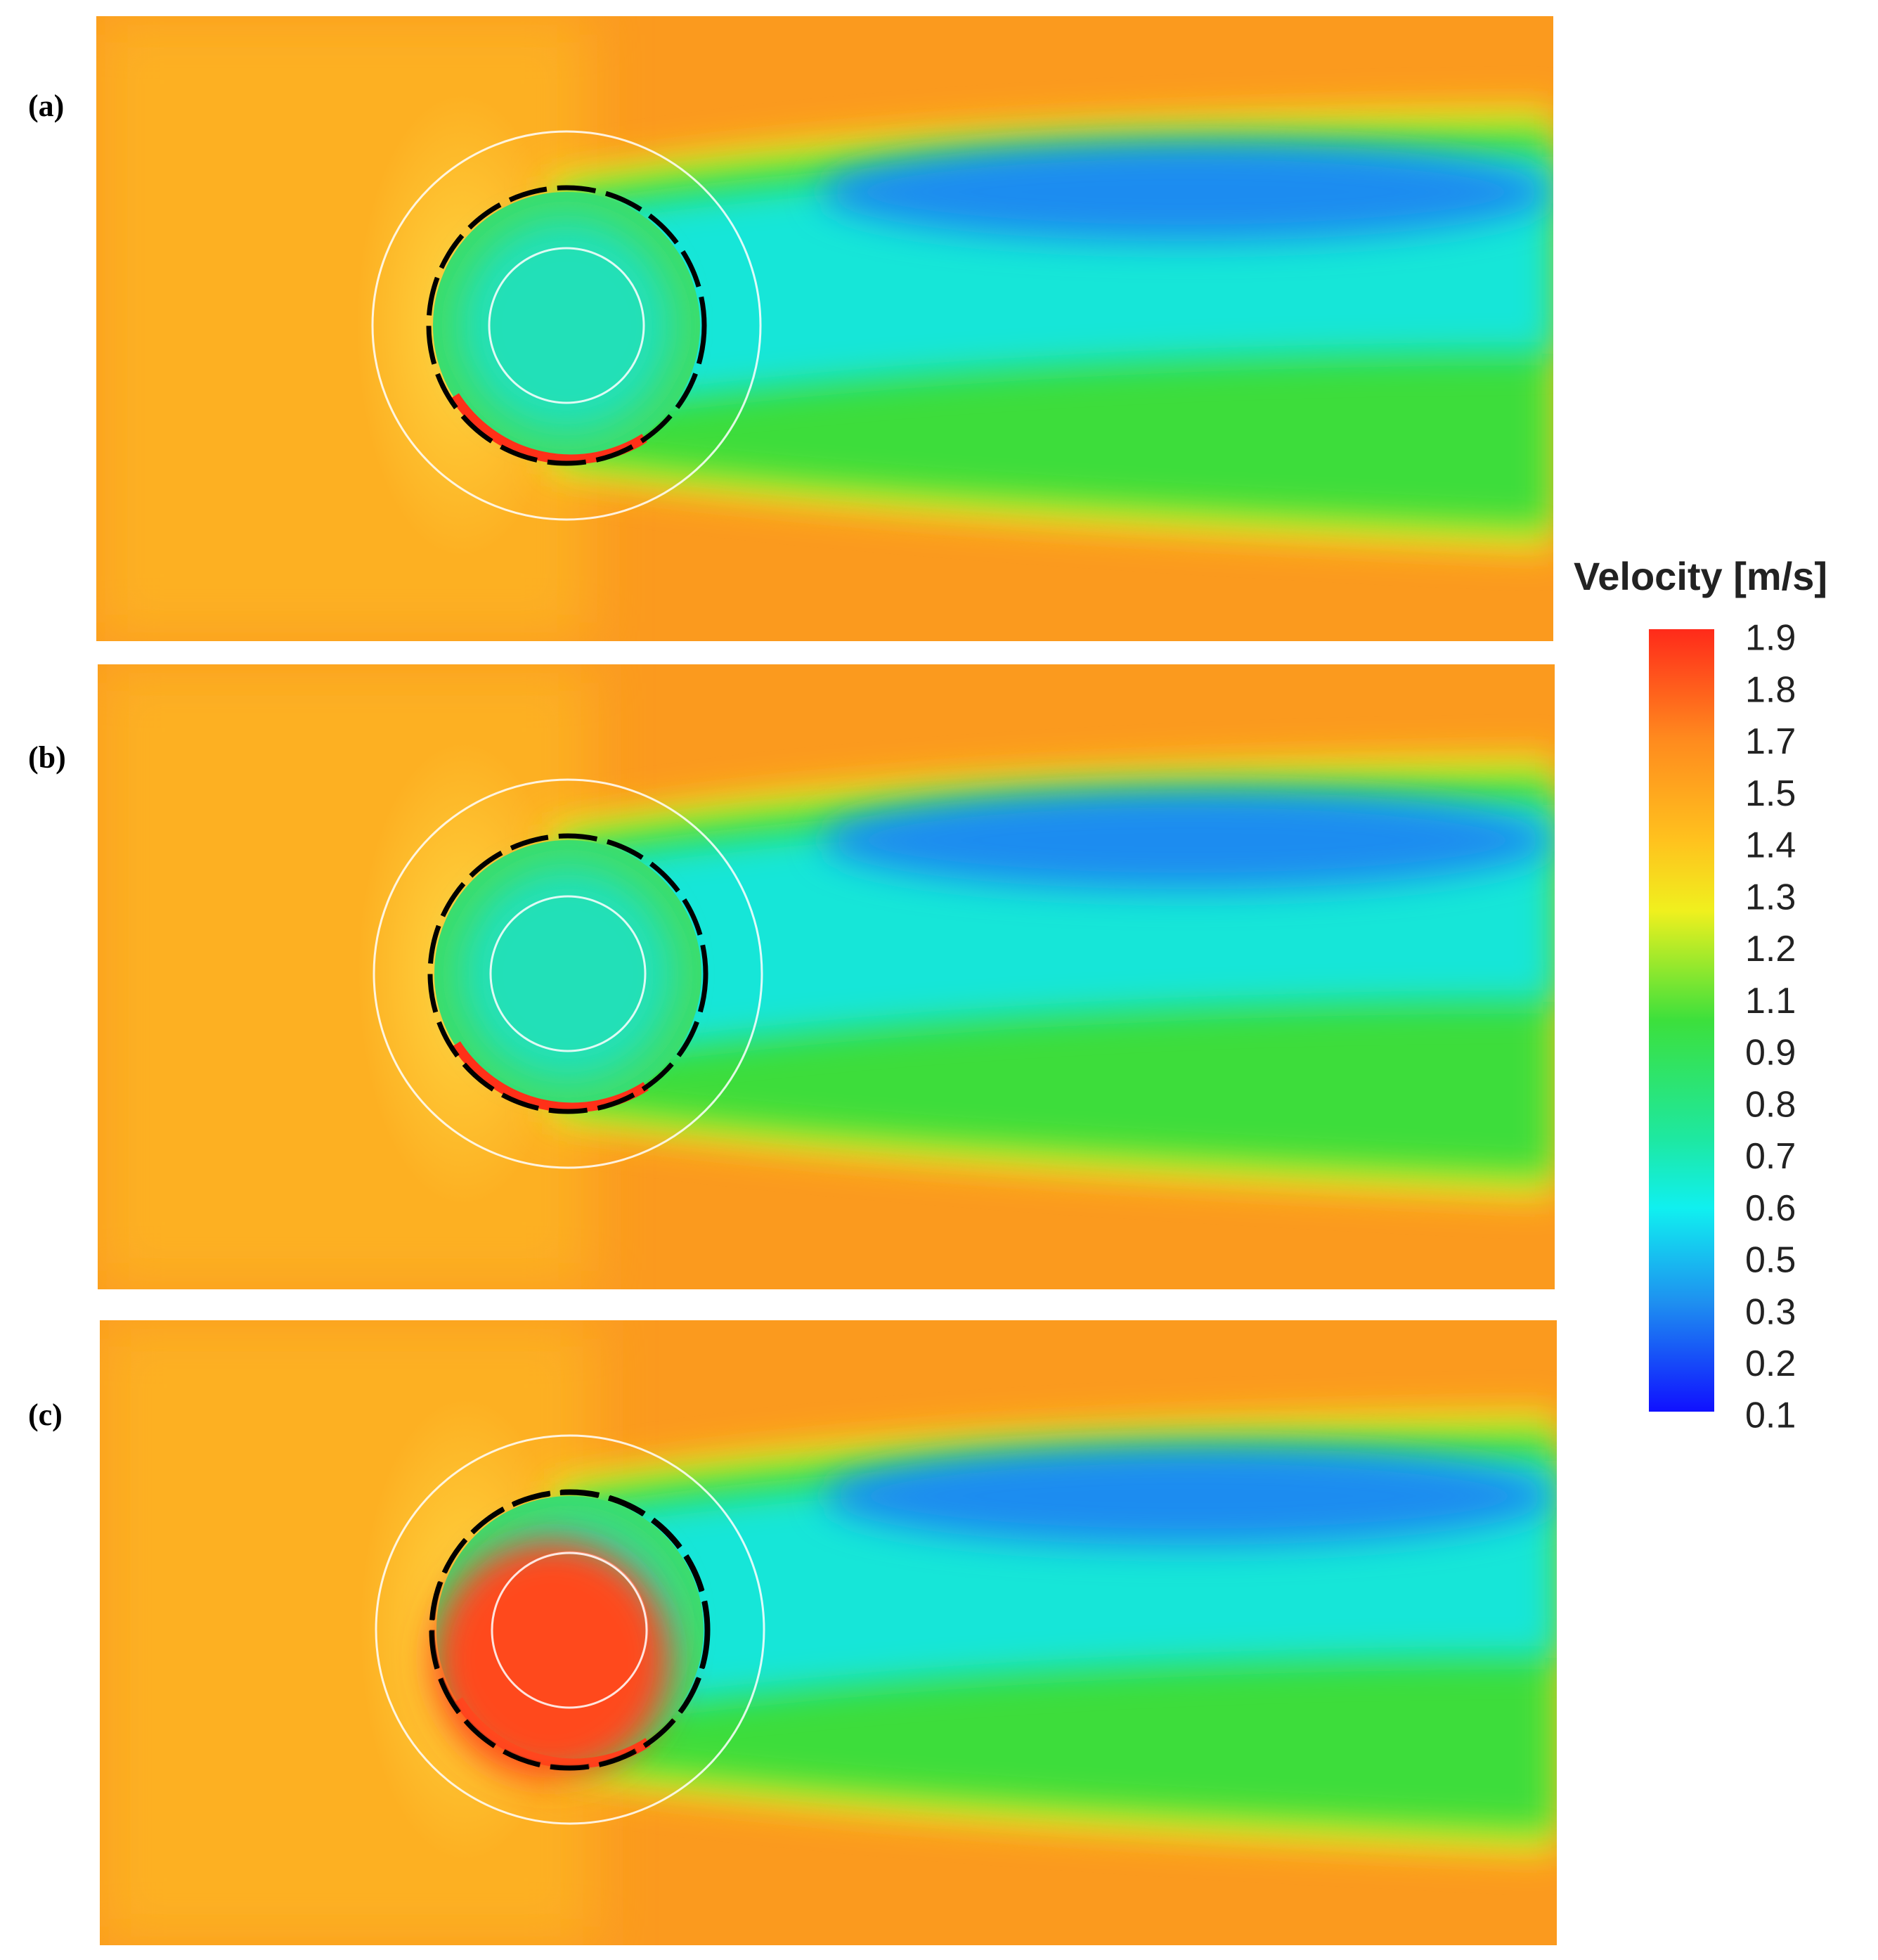  What do you see at coordinates (1770, 949) in the screenshot?
I see `colorbar-label: 1.2` at bounding box center [1770, 949].